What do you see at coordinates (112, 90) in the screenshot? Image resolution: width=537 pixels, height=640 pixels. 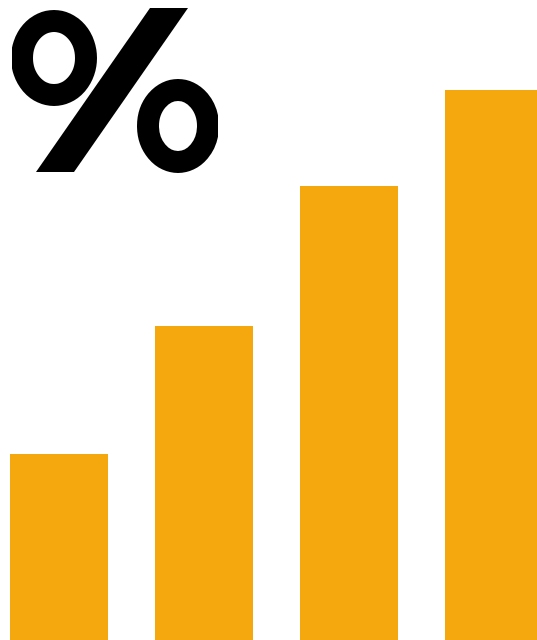 I see `percent-slash` at bounding box center [112, 90].